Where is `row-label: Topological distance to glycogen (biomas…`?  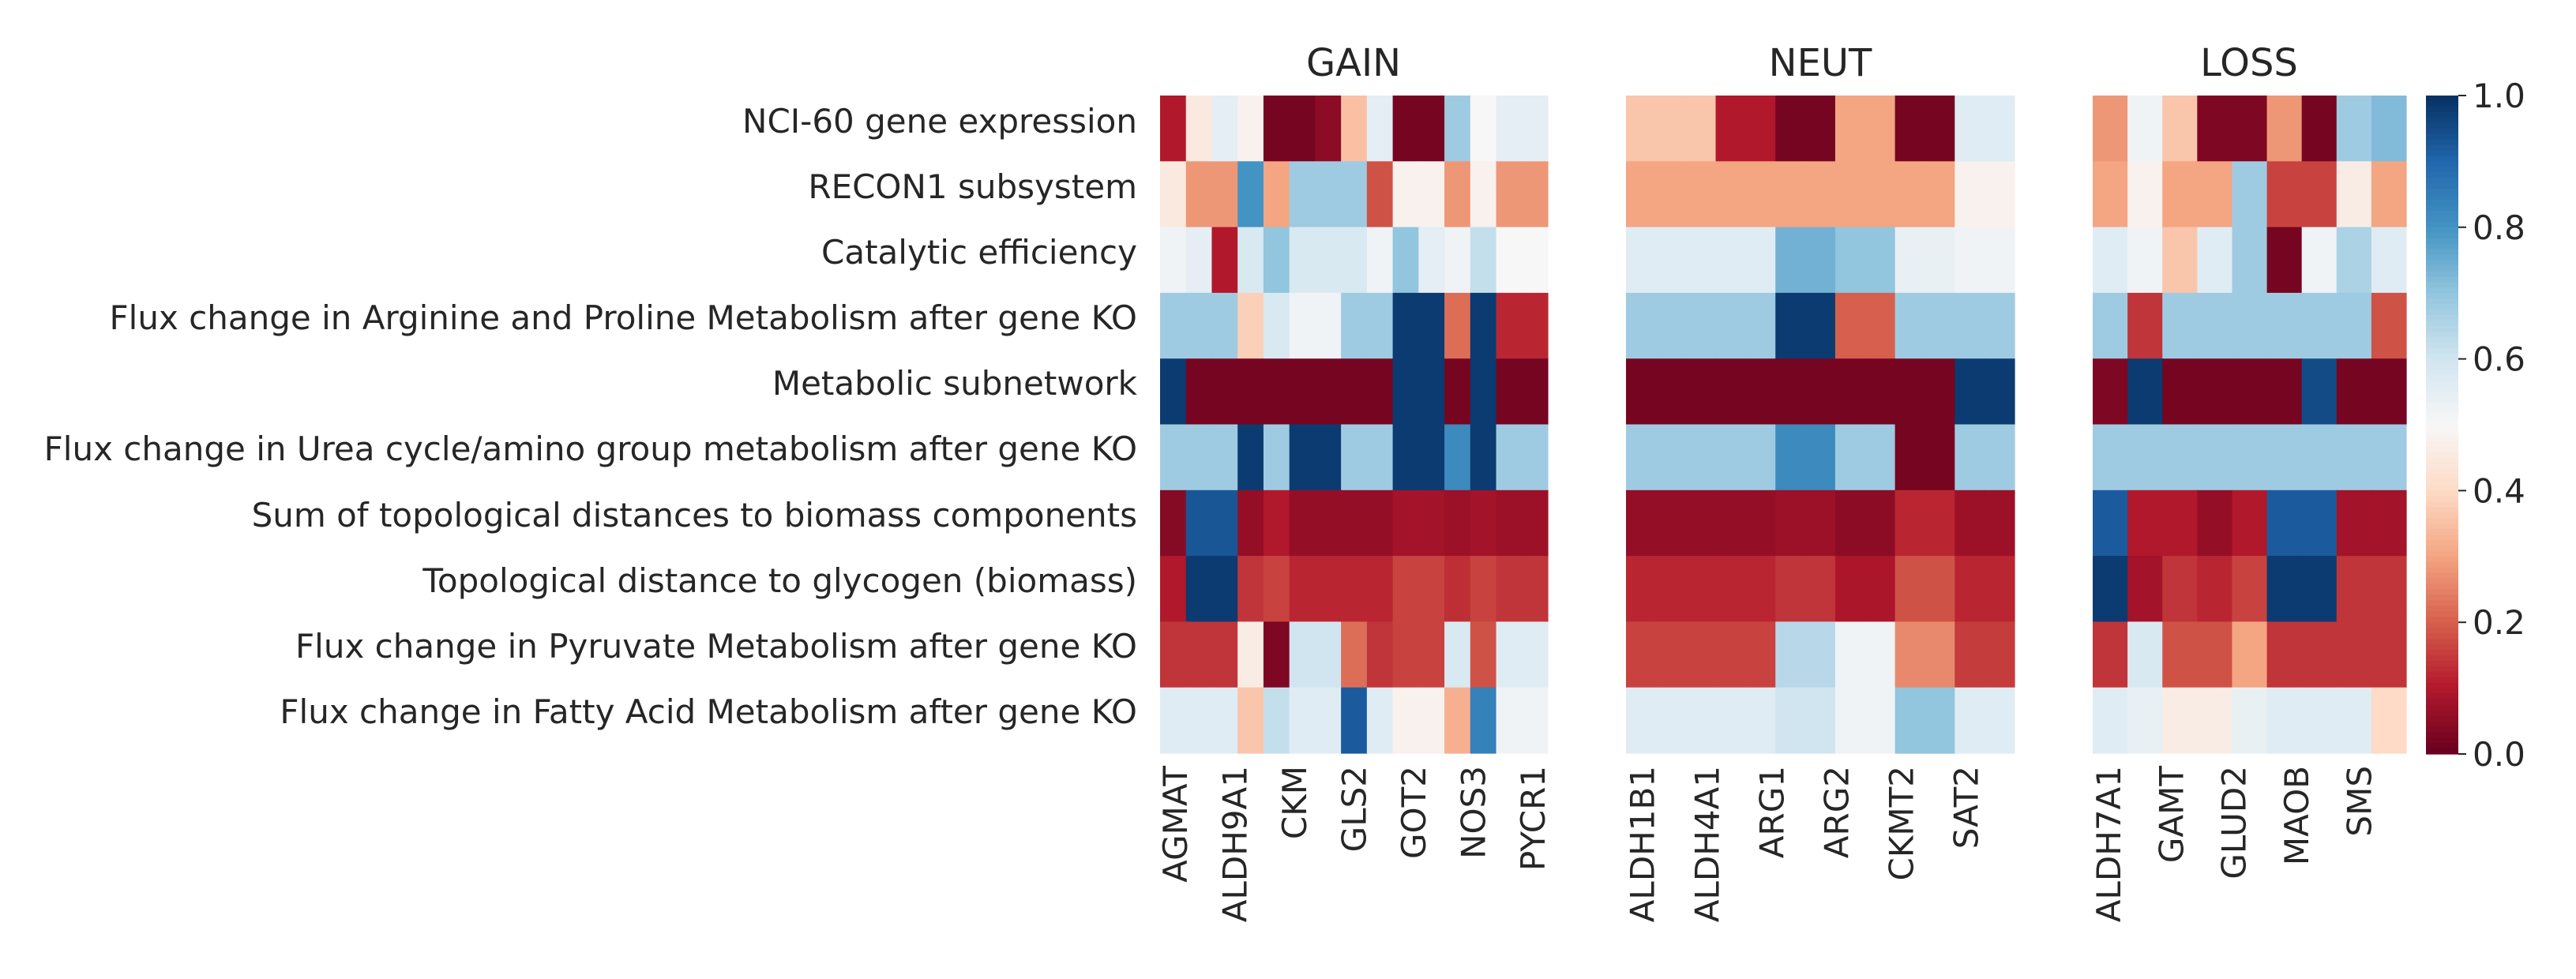
row-label: Topological distance to glycogen (biomas… is located at coordinates (779, 580).